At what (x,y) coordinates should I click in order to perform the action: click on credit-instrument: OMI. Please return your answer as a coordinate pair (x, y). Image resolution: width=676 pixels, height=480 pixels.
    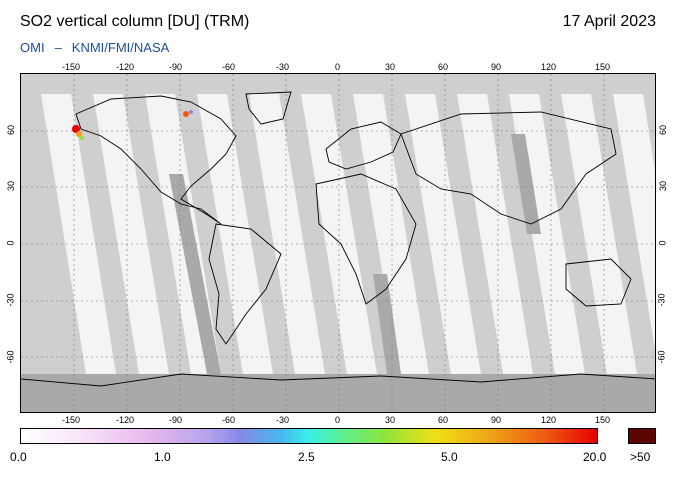
    Looking at the image, I should click on (32, 47).